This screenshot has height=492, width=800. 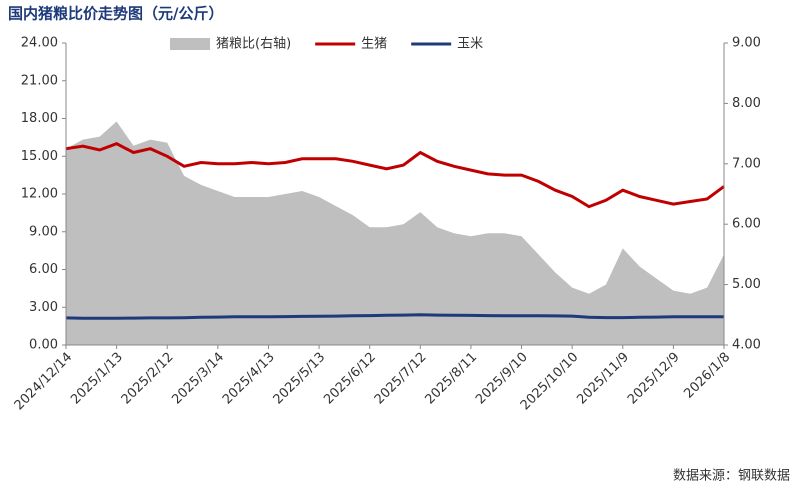 I want to click on y-tick-label: 0.00, so click(x=43, y=345).